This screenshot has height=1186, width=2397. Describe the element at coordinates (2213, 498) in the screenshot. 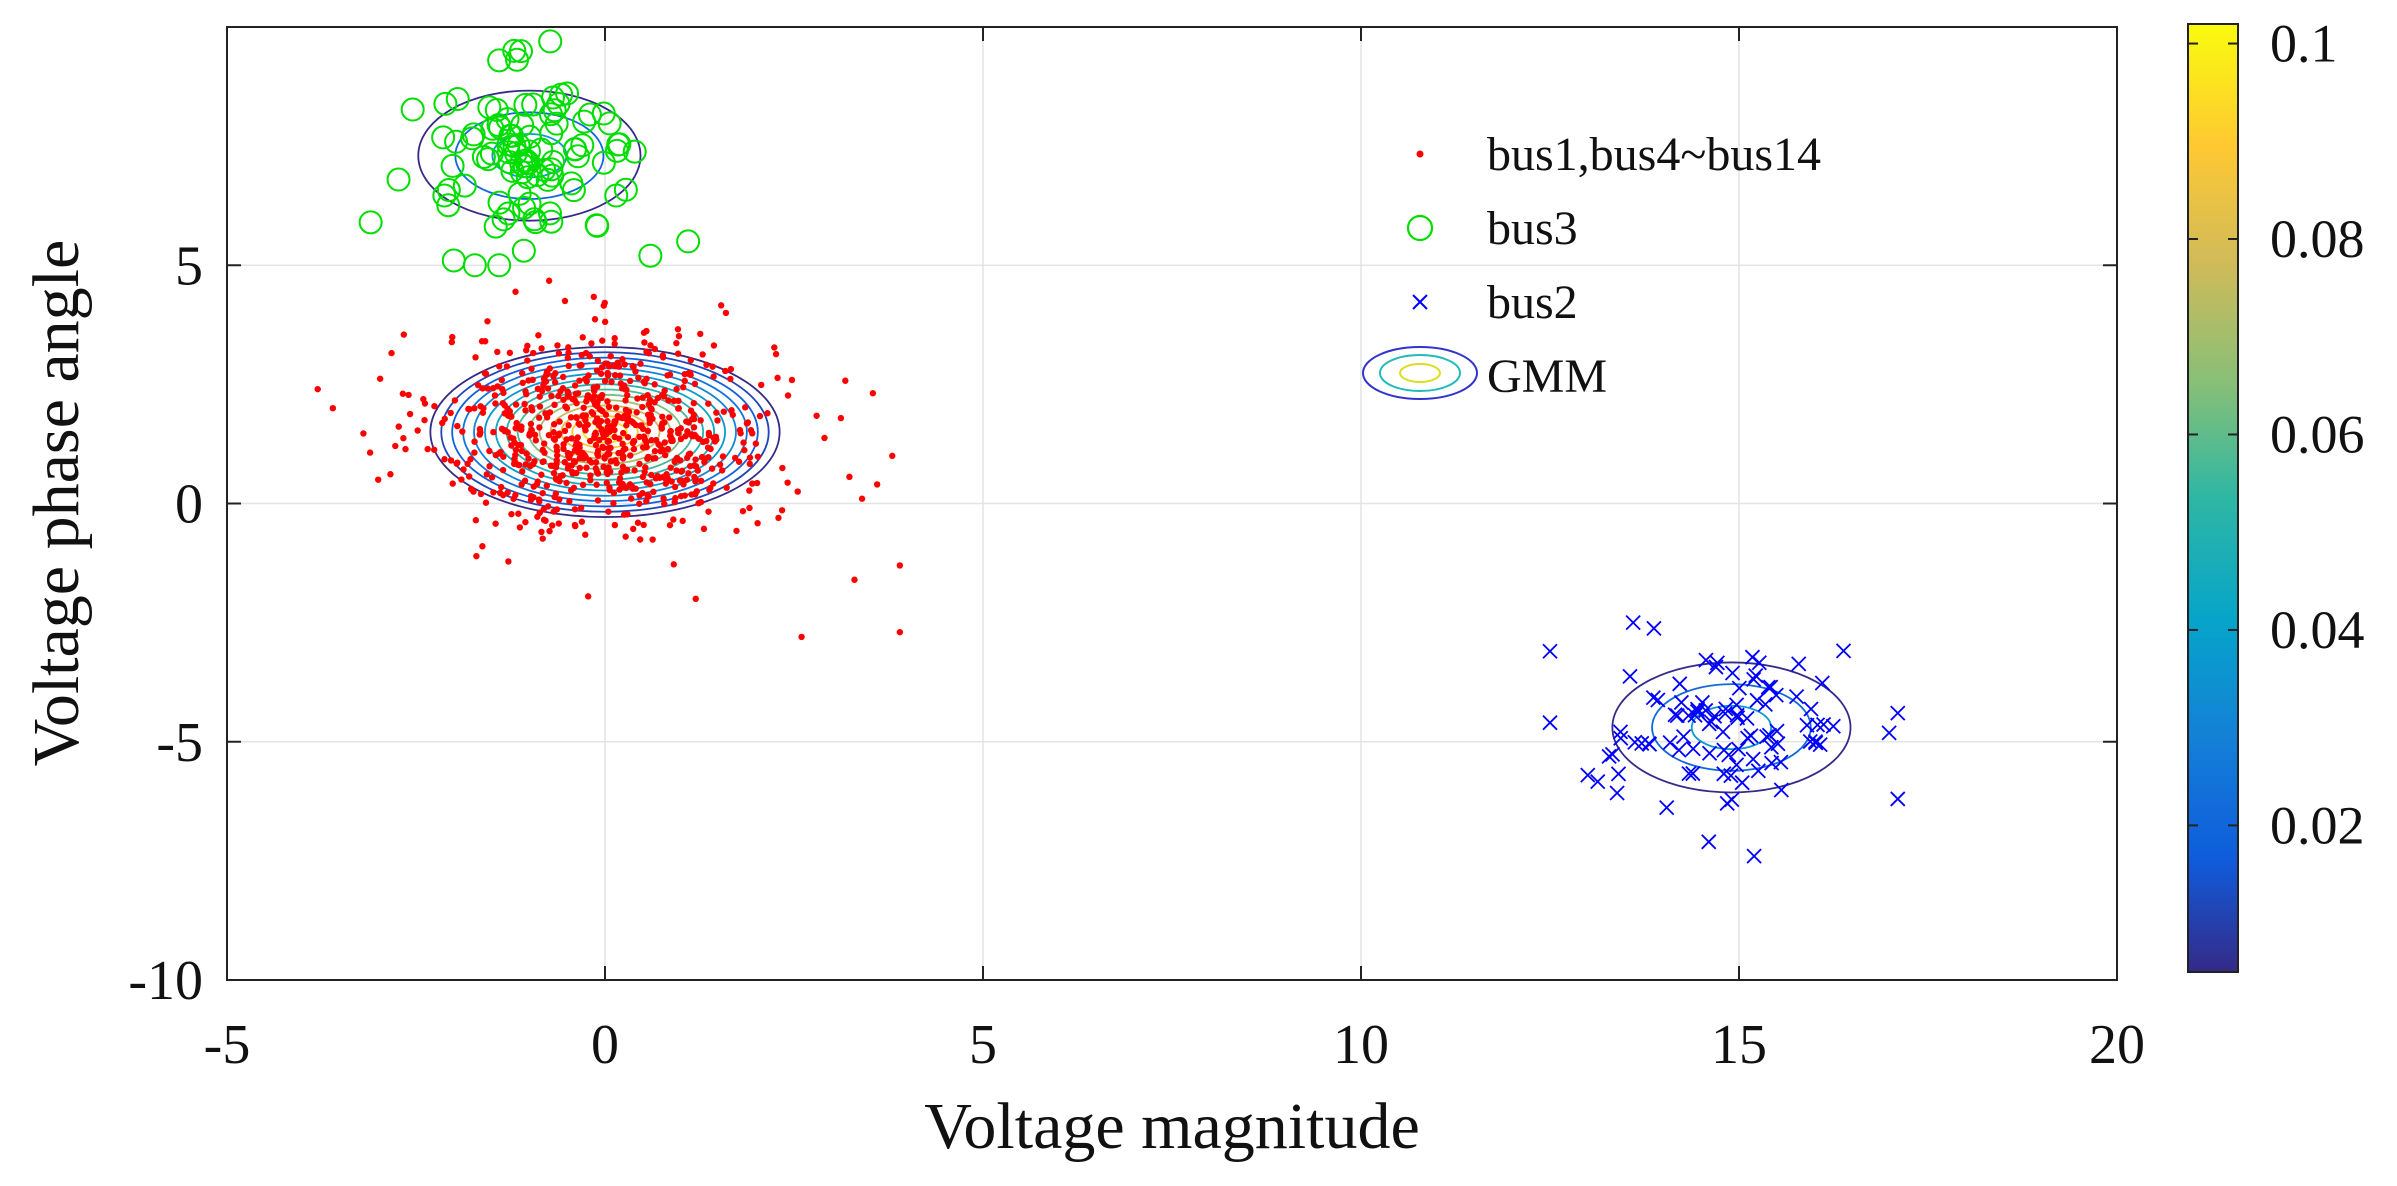

I see `colorbar-gradient` at that location.